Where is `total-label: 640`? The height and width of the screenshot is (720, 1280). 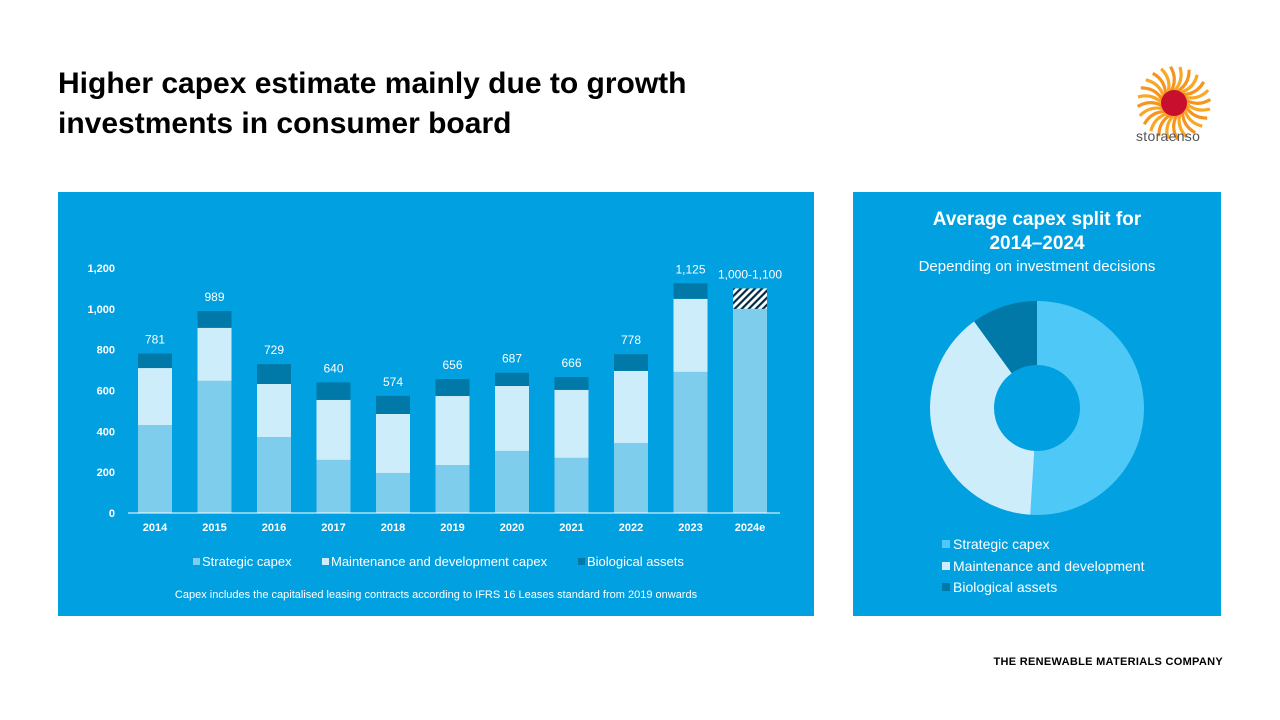
total-label: 640 is located at coordinates (333, 368).